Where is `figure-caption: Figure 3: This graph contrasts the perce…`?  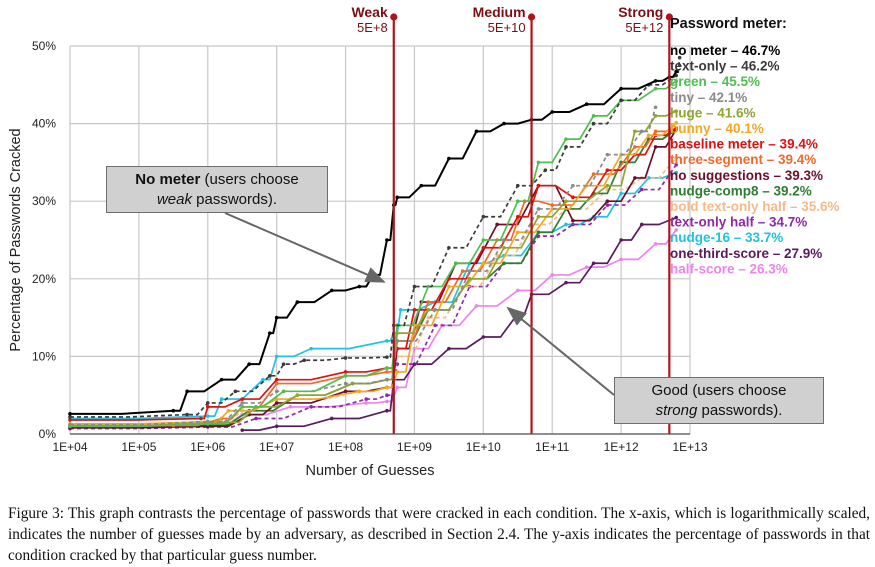
figure-caption: Figure 3: This graph contrasts the perce… is located at coordinates (439, 534).